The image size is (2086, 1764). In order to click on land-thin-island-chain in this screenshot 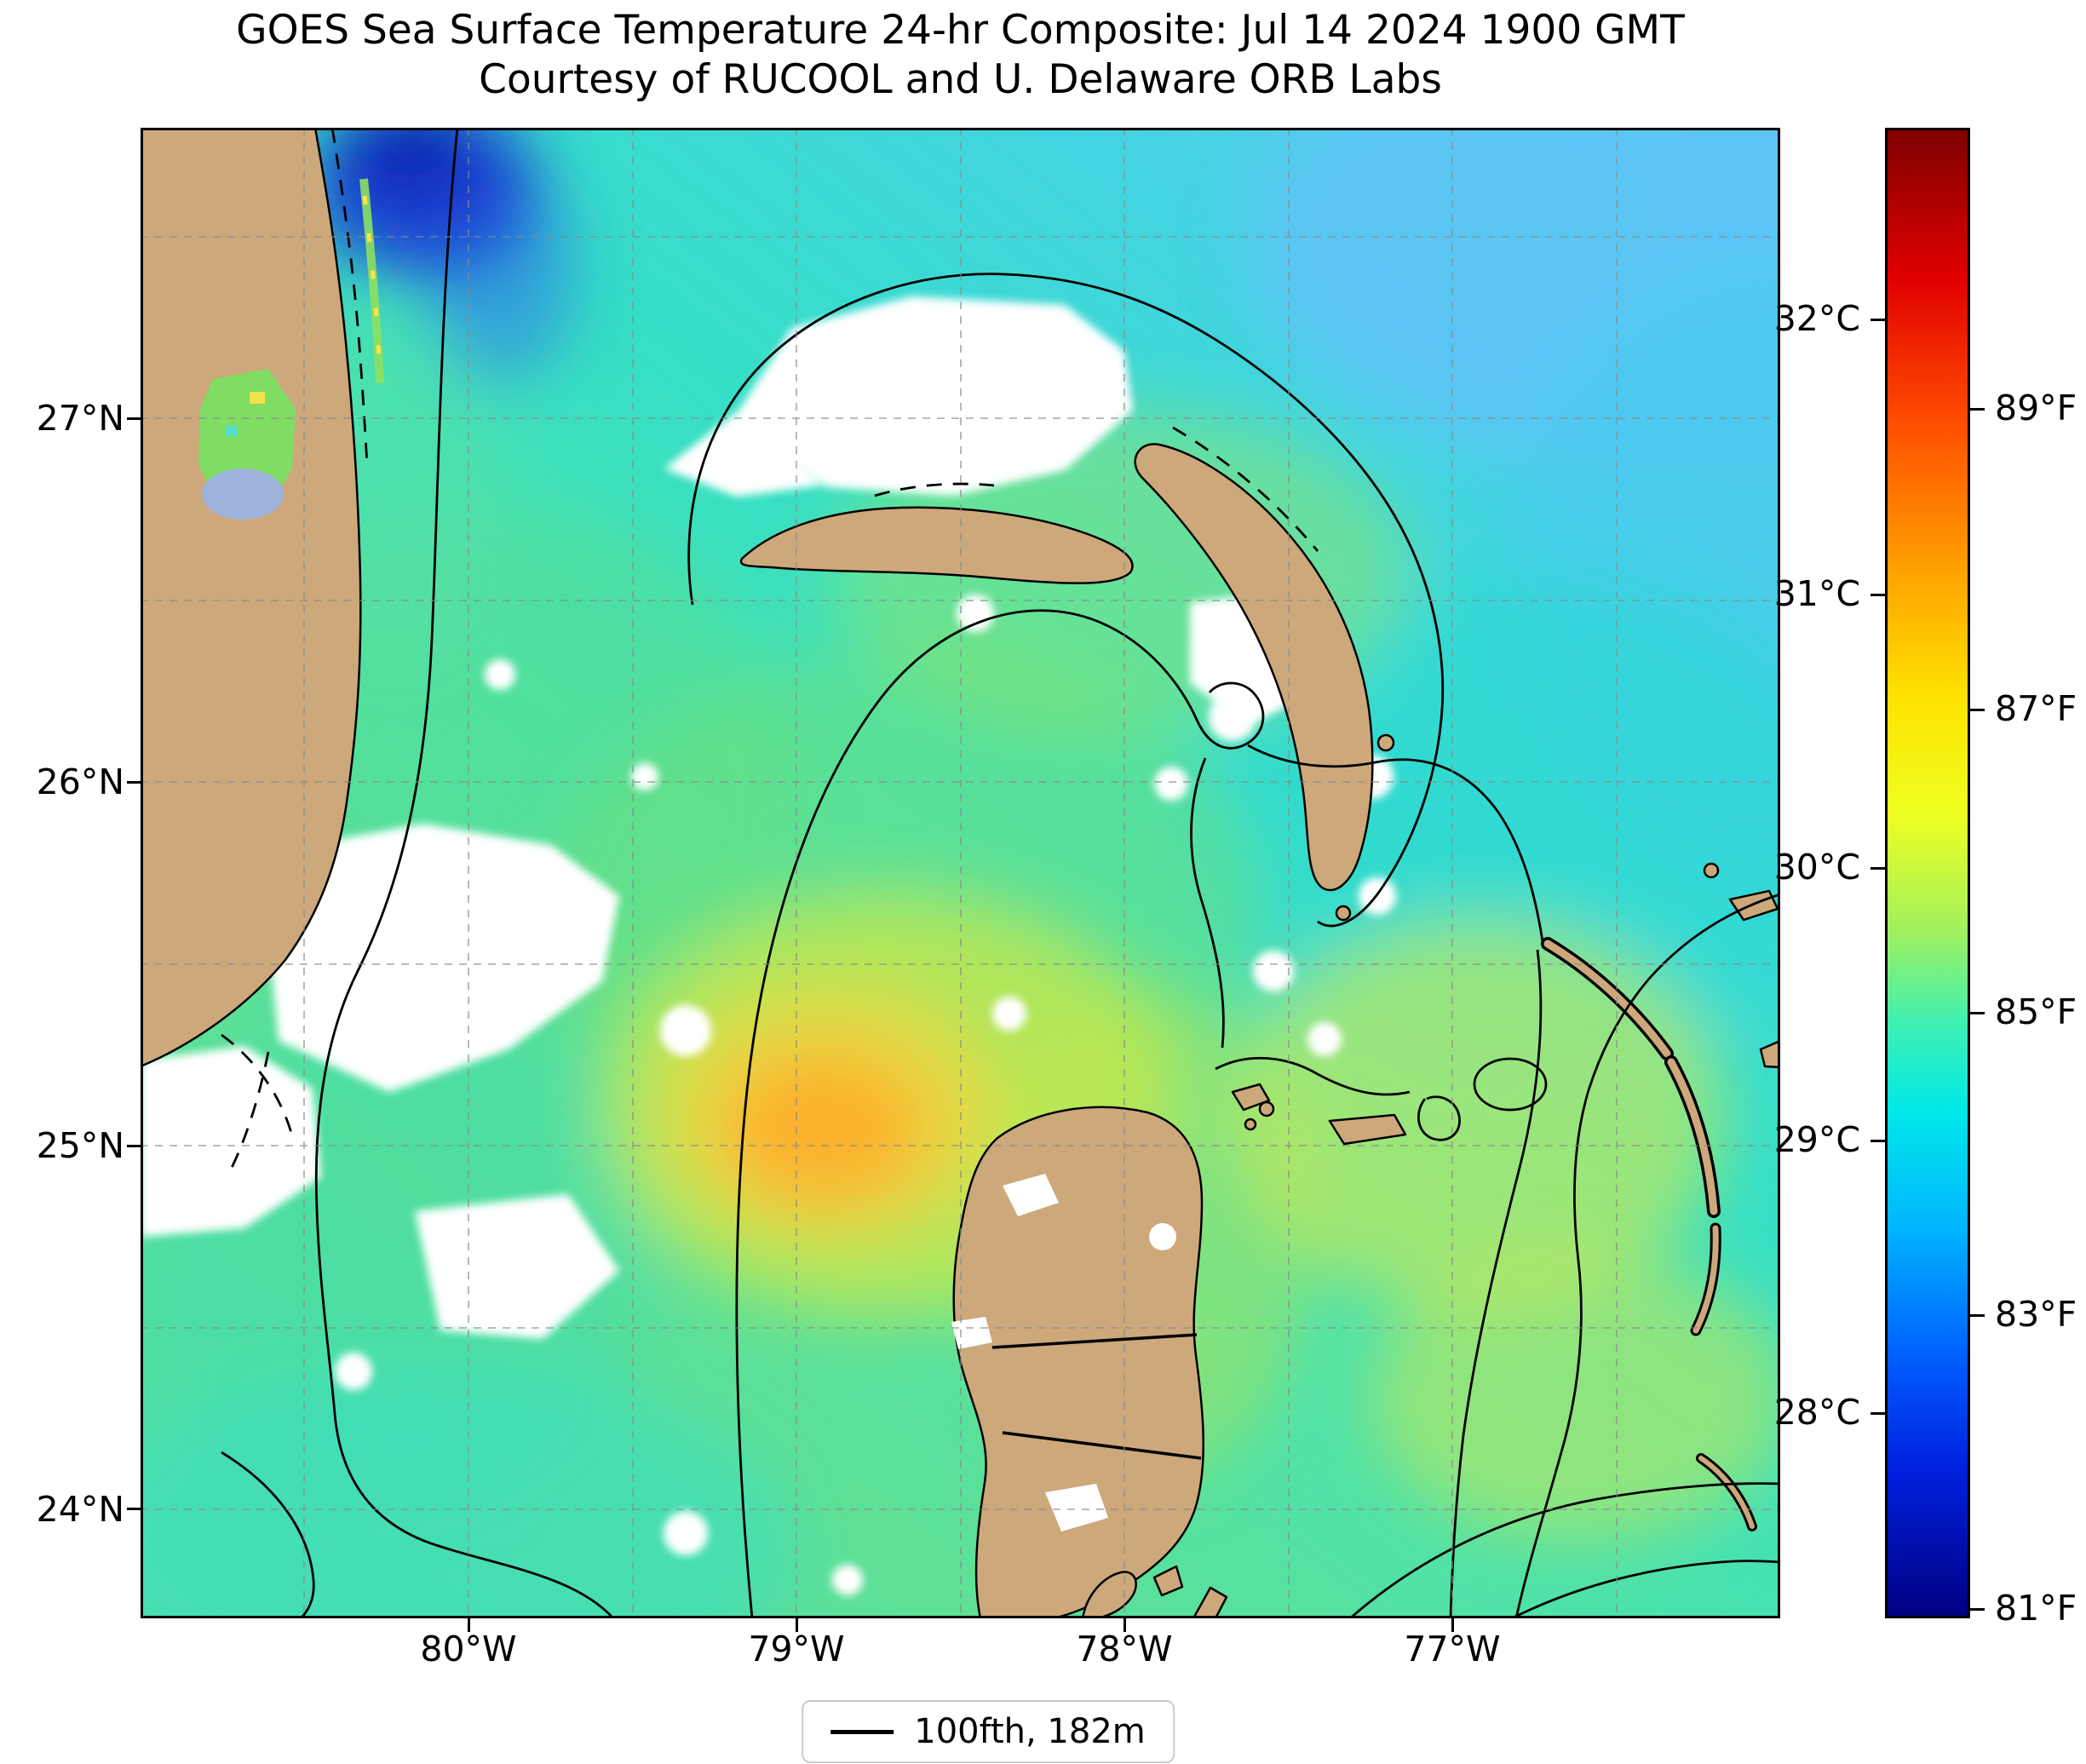, I will do `click(1649, 1234)`.